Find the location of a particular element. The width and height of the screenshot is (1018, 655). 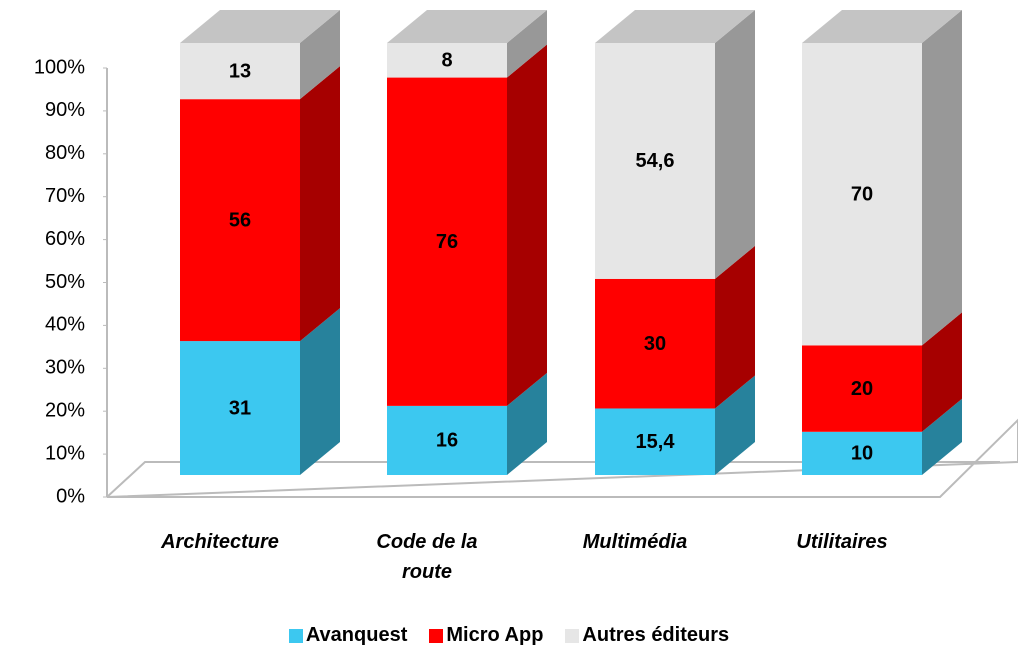

y-tick-label: 40% is located at coordinates (65, 325).